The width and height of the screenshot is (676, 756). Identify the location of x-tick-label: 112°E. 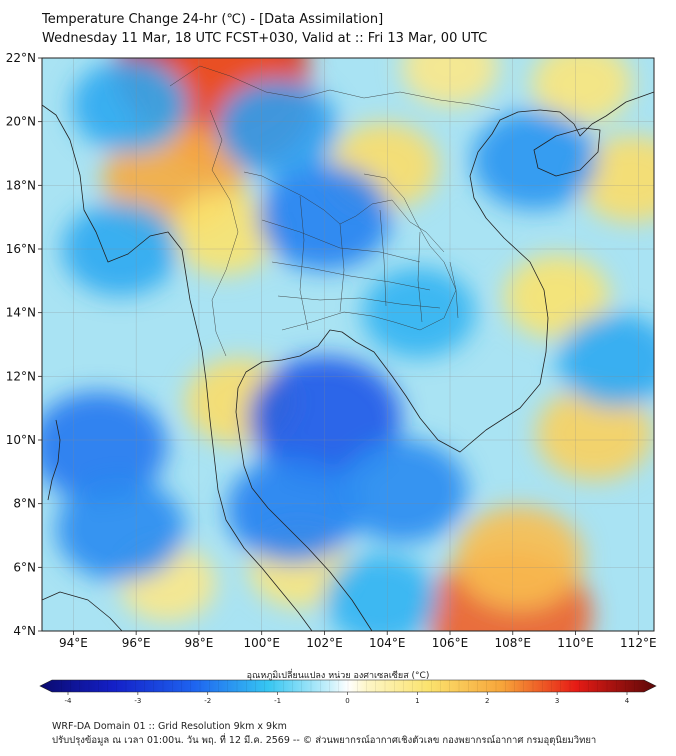
(638, 643).